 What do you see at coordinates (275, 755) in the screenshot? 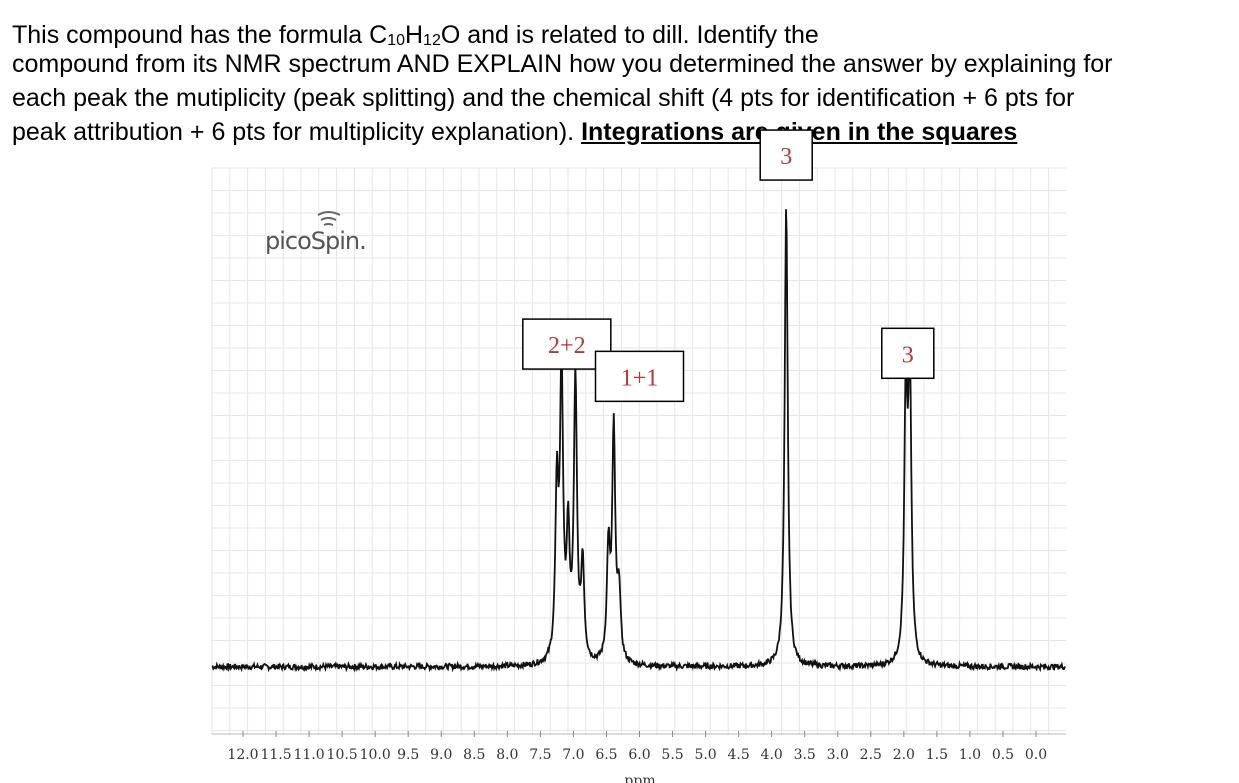
I see `x-tick-label: 11.5` at bounding box center [275, 755].